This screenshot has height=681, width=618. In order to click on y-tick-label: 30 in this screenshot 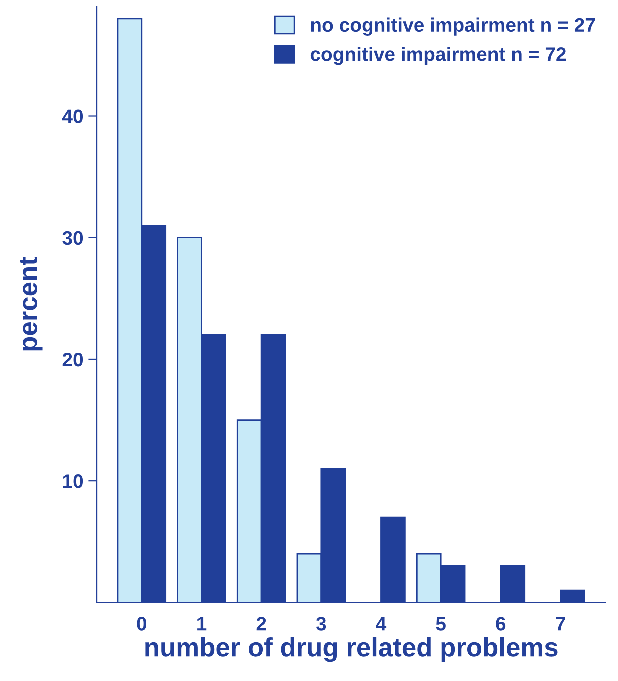, I will do `click(73, 238)`.